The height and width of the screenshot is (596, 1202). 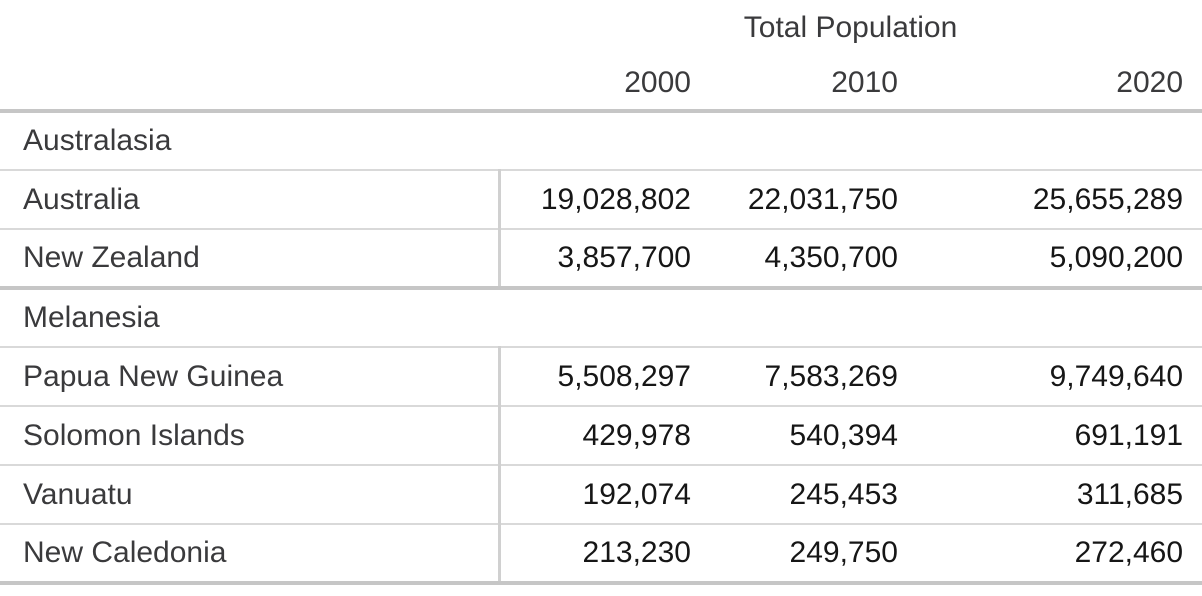 I want to click on population-value: 540,394, so click(x=804, y=436).